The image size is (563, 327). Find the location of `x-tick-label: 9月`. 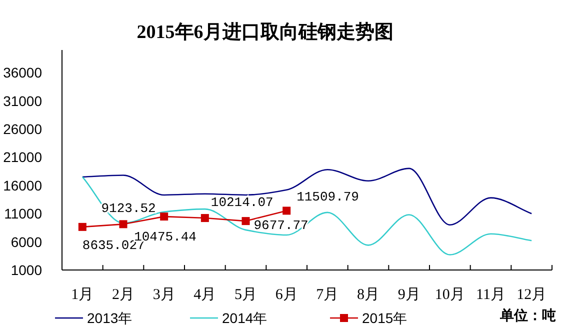

x-tick-label: 9月 is located at coordinates (409, 295).